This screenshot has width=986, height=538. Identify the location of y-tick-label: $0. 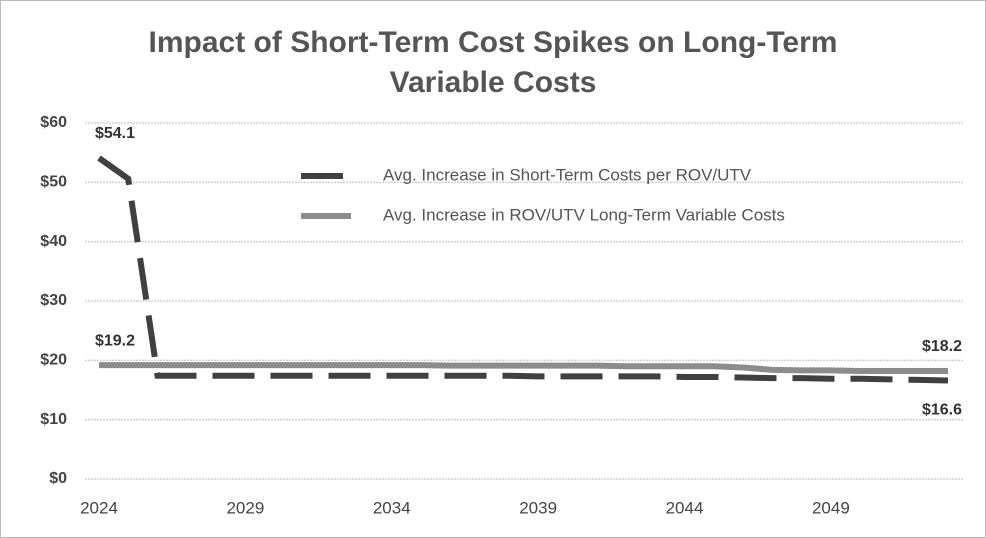
(58, 478).